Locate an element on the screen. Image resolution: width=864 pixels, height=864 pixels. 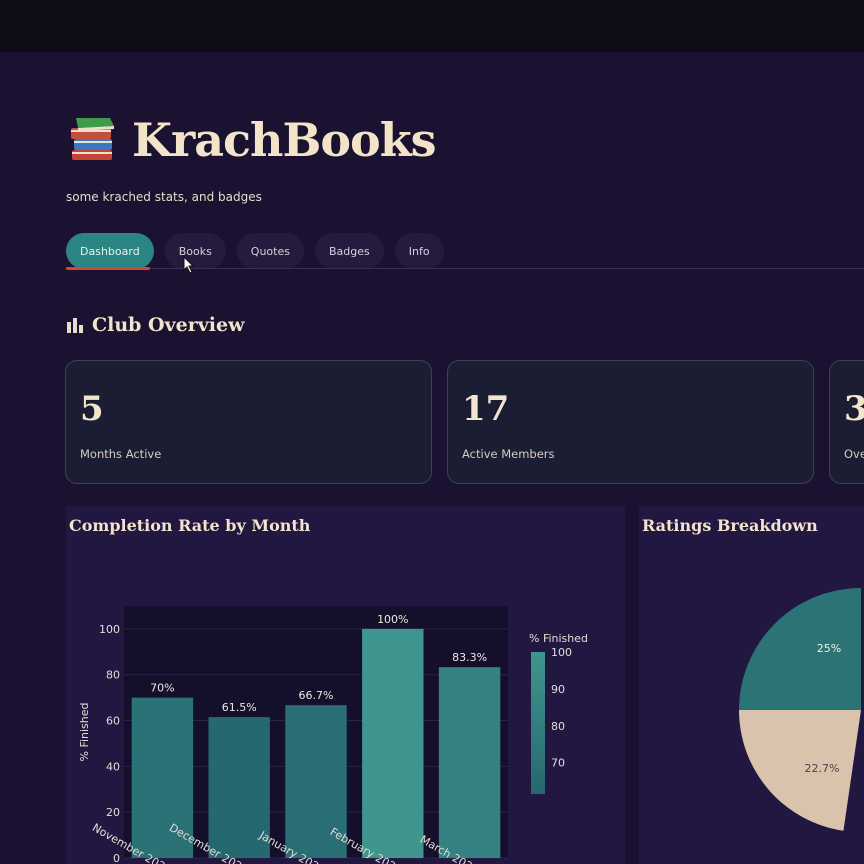
y-tick-label: 60 is located at coordinates (113, 721).